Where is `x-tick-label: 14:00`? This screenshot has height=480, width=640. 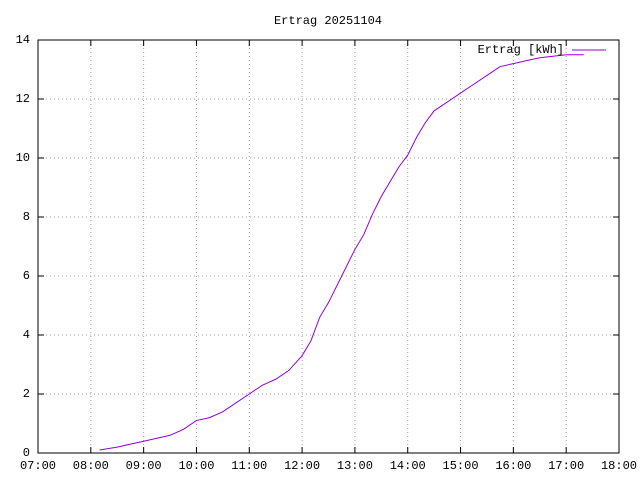 x-tick-label: 14:00 is located at coordinates (408, 466).